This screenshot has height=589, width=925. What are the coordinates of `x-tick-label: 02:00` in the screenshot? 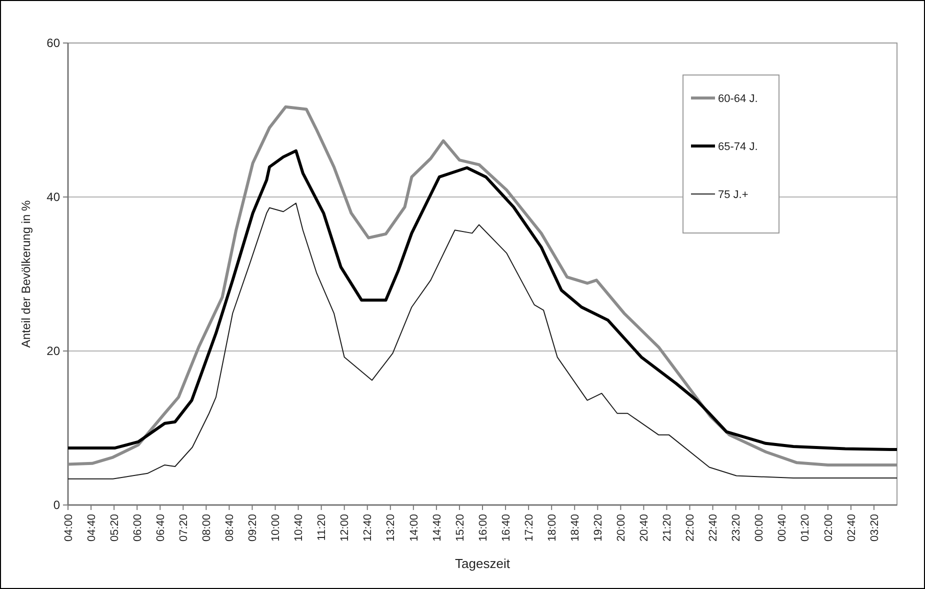 It's located at (828, 528).